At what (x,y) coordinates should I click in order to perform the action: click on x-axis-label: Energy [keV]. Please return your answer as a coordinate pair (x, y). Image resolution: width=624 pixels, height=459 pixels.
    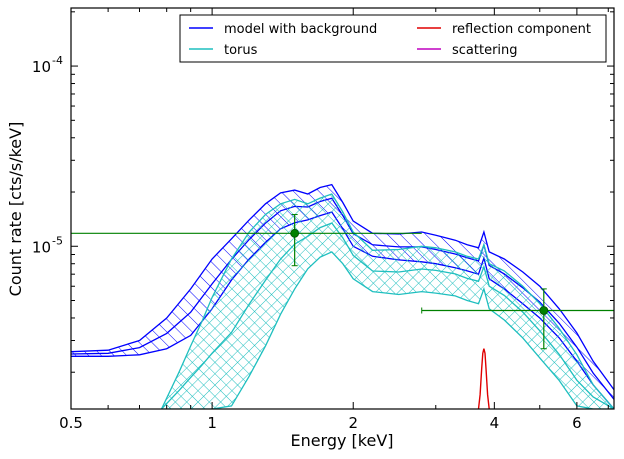
    Looking at the image, I should click on (341, 440).